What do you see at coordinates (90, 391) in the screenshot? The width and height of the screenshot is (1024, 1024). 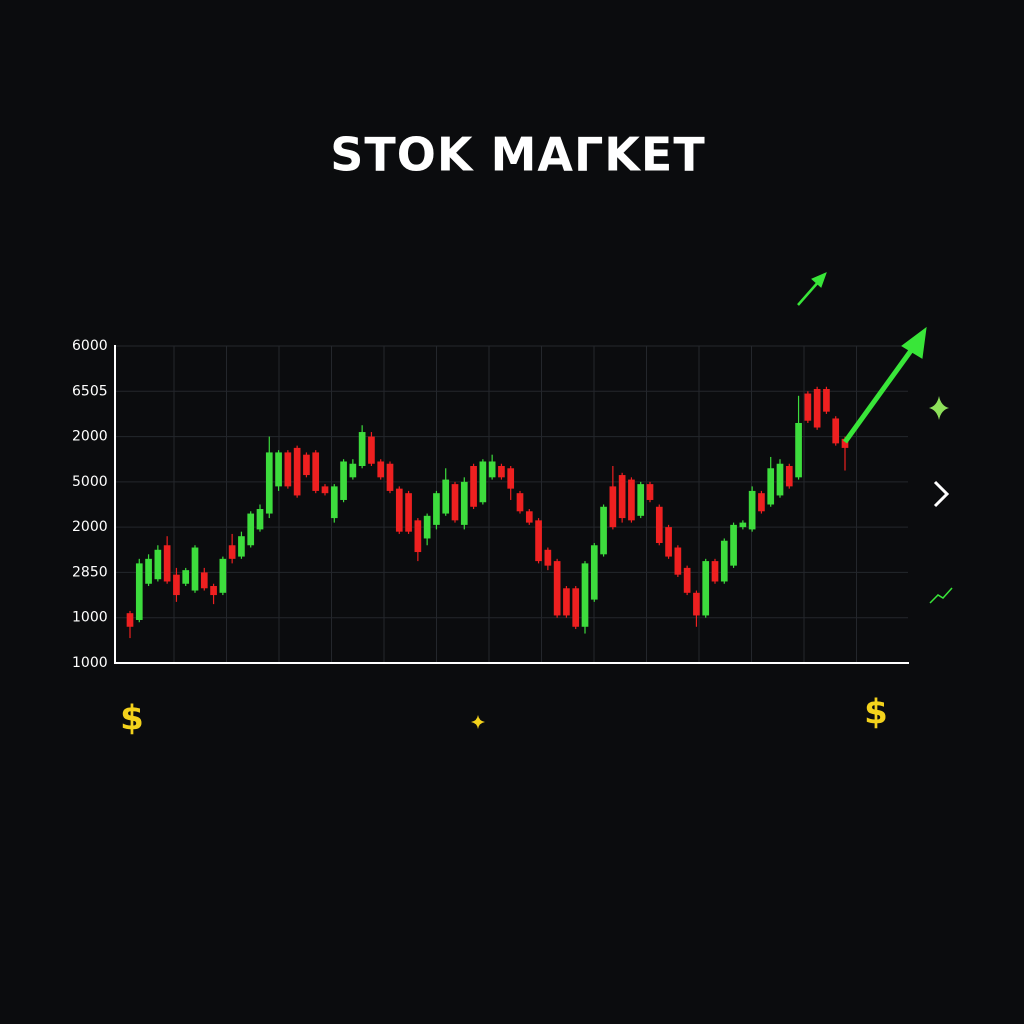 I see `y-tick-label: 6505` at bounding box center [90, 391].